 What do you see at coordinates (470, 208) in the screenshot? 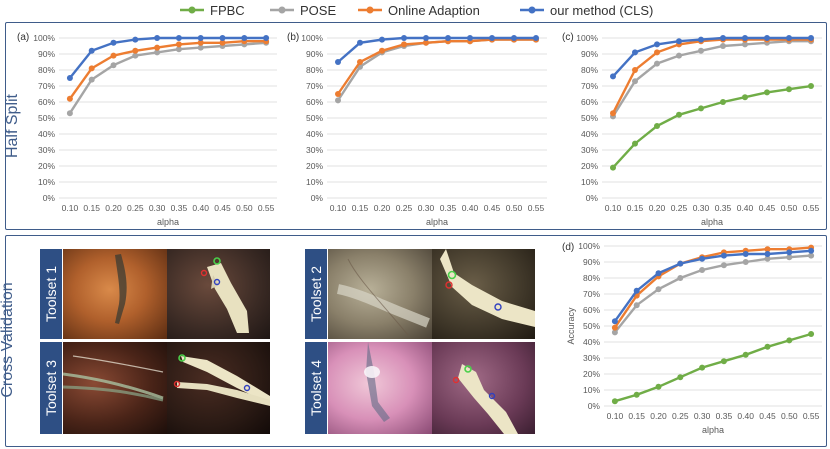
I see `x-tick-label: 0.40` at bounding box center [470, 208].